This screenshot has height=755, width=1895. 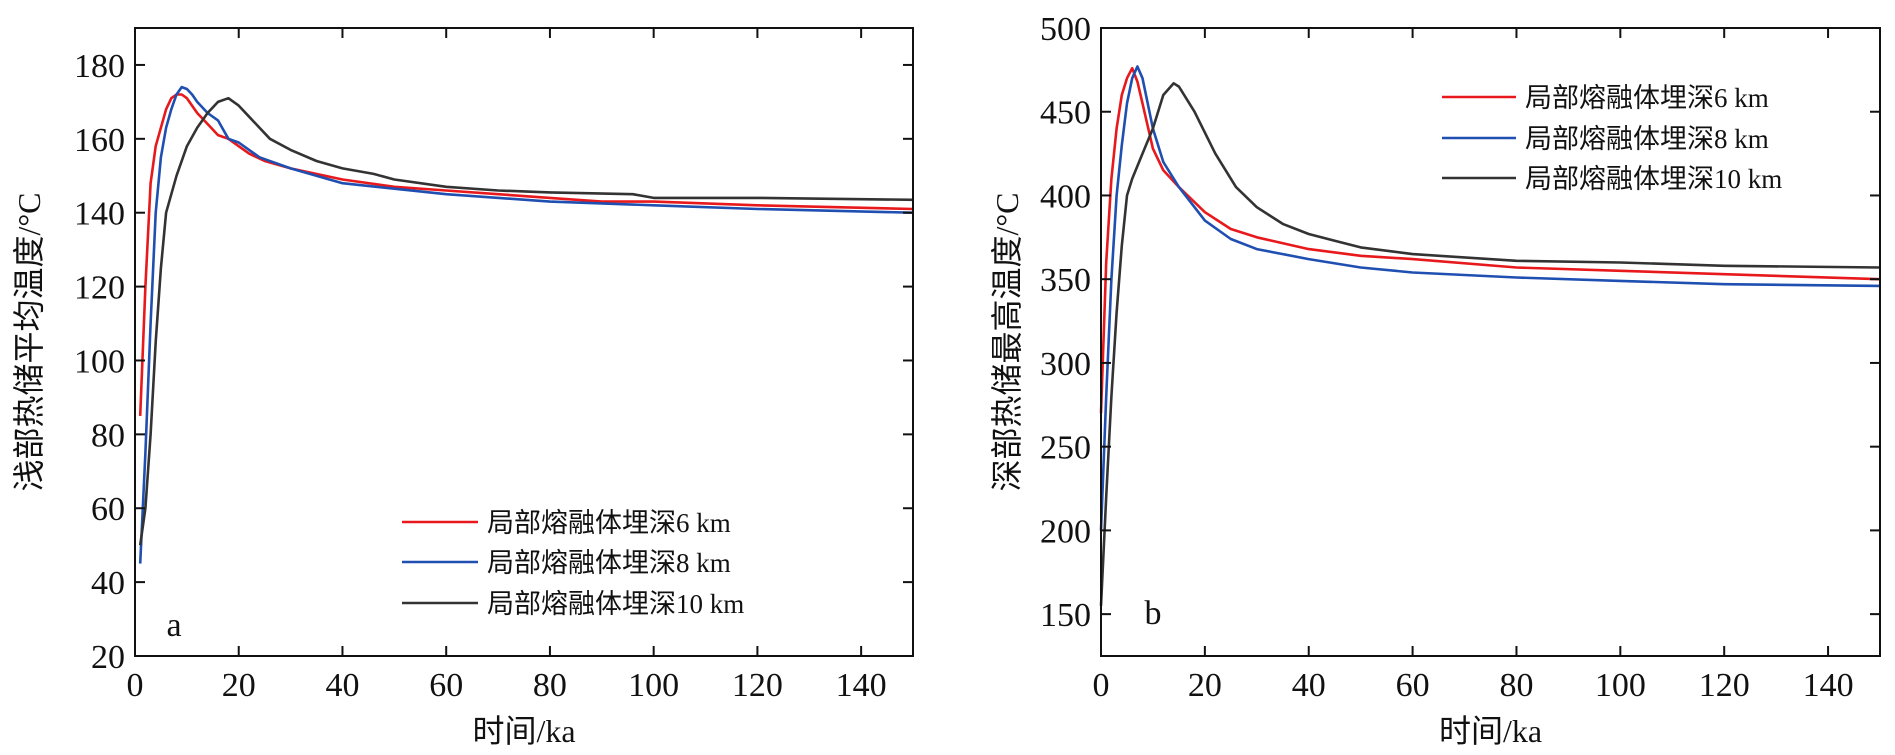 What do you see at coordinates (1065, 531) in the screenshot?
I see `y-tick-label: 200` at bounding box center [1065, 531].